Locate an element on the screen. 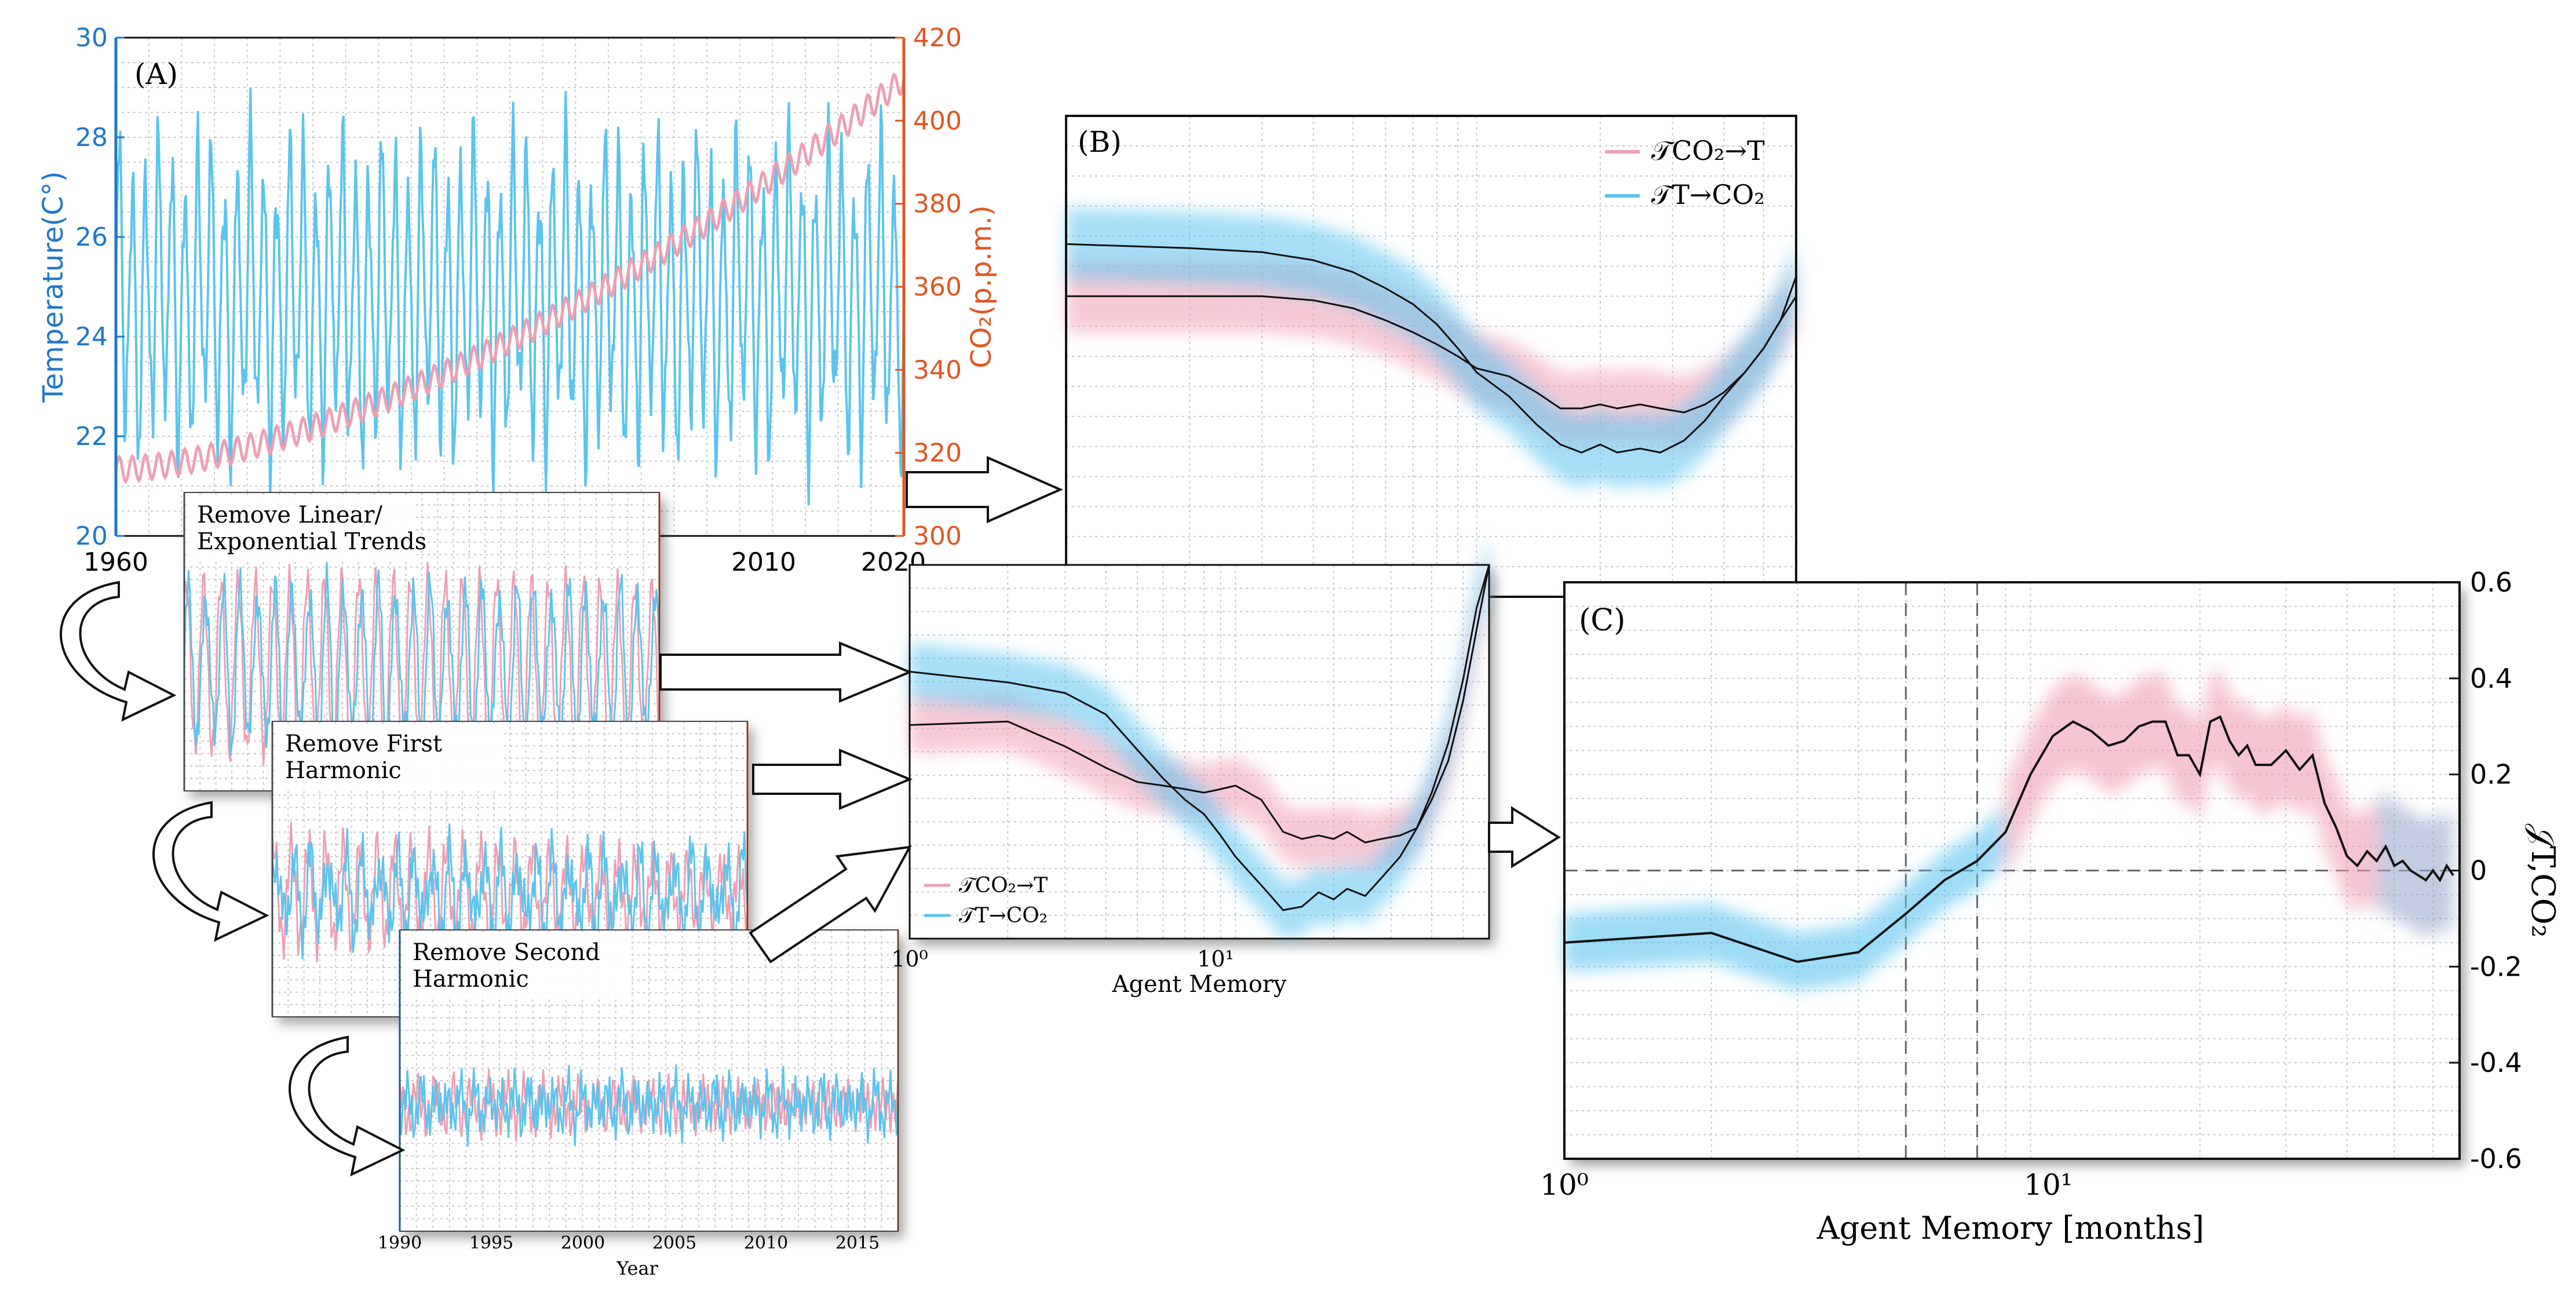 This screenshot has width=2576, height=1299. co2-series is located at coordinates (510, 278).